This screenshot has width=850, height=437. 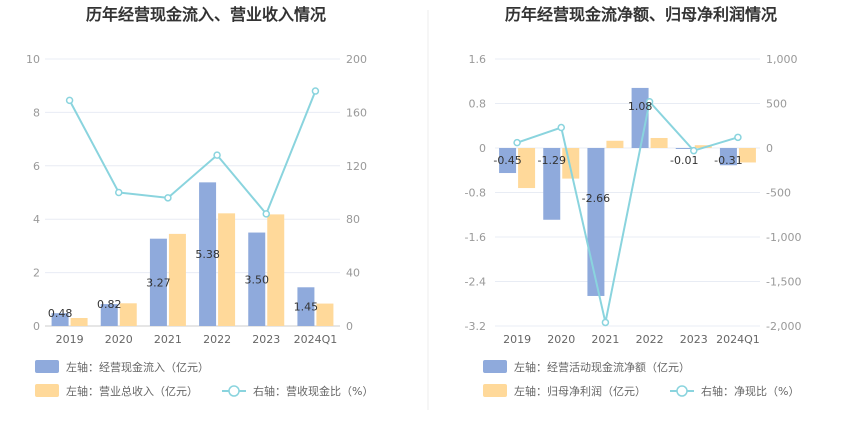 What do you see at coordinates (552, 160) in the screenshot?
I see `data-label: -1.29` at bounding box center [552, 160].